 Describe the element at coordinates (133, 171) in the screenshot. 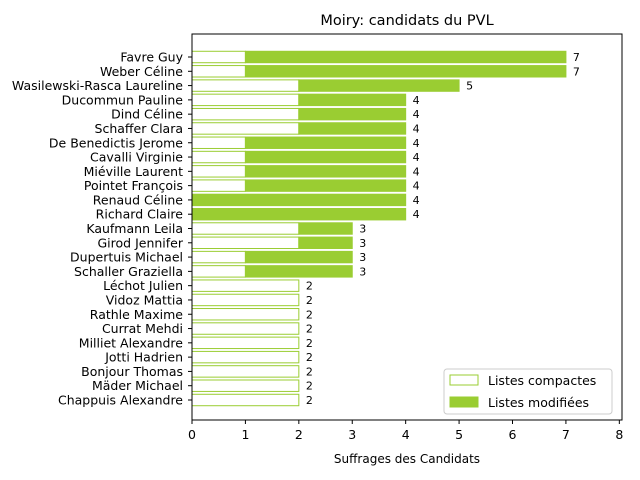

I see `y-tick-label: Miéville Laurent` at that location.